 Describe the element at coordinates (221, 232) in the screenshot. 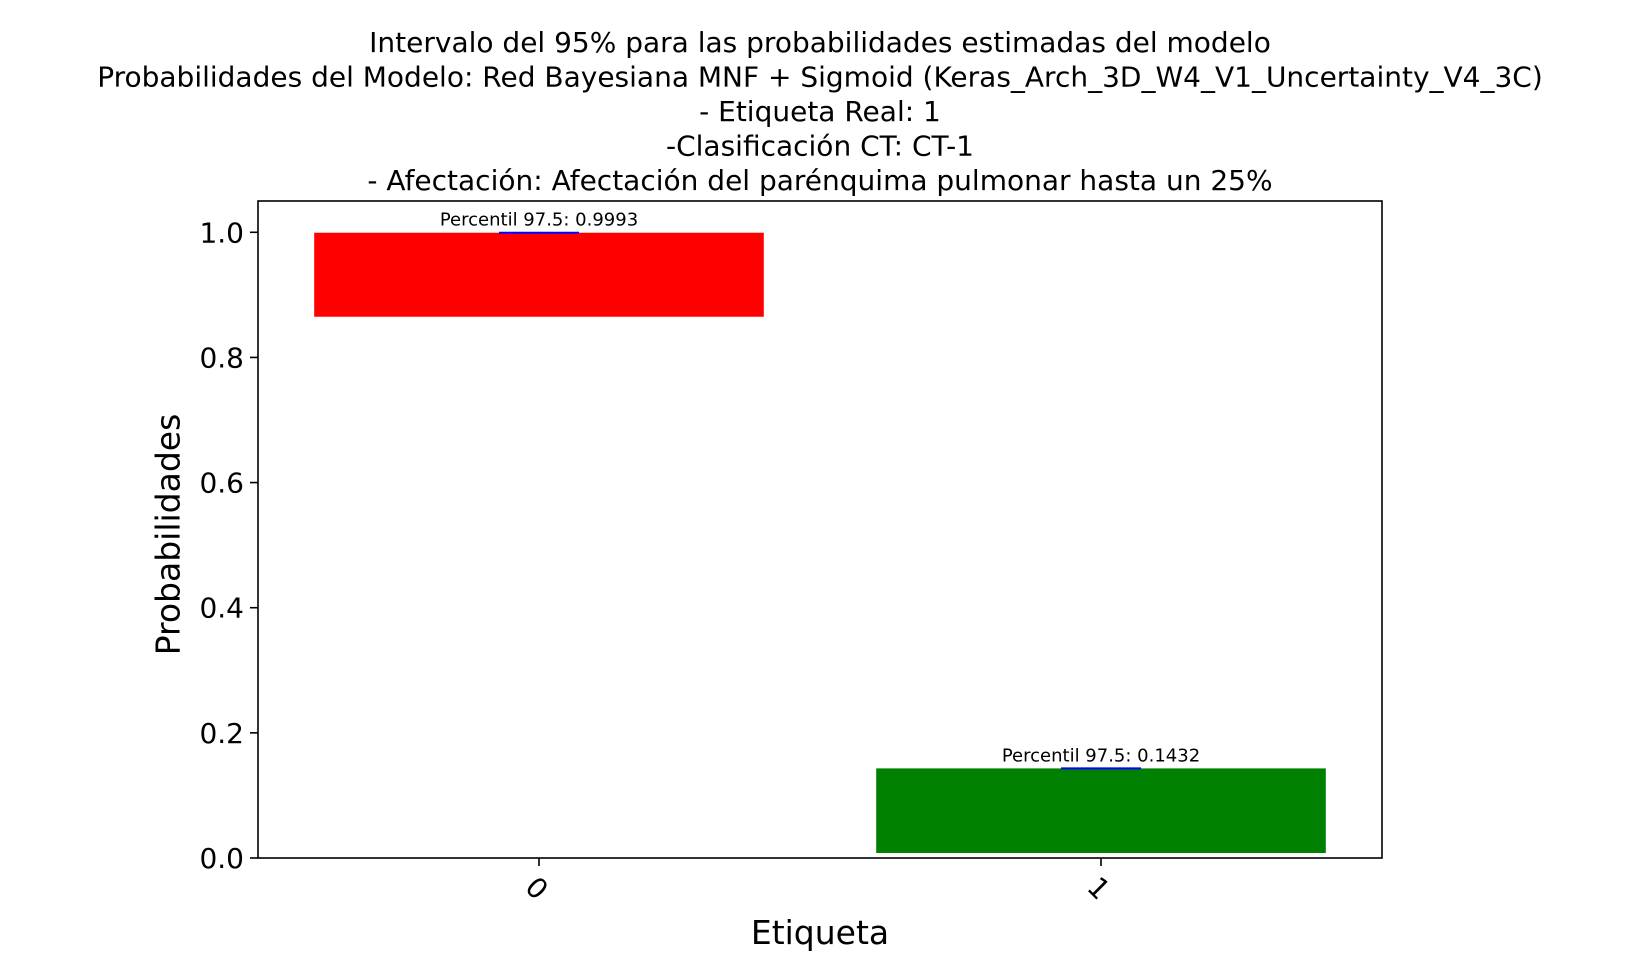

I see `y-tick-label: 1.0` at that location.